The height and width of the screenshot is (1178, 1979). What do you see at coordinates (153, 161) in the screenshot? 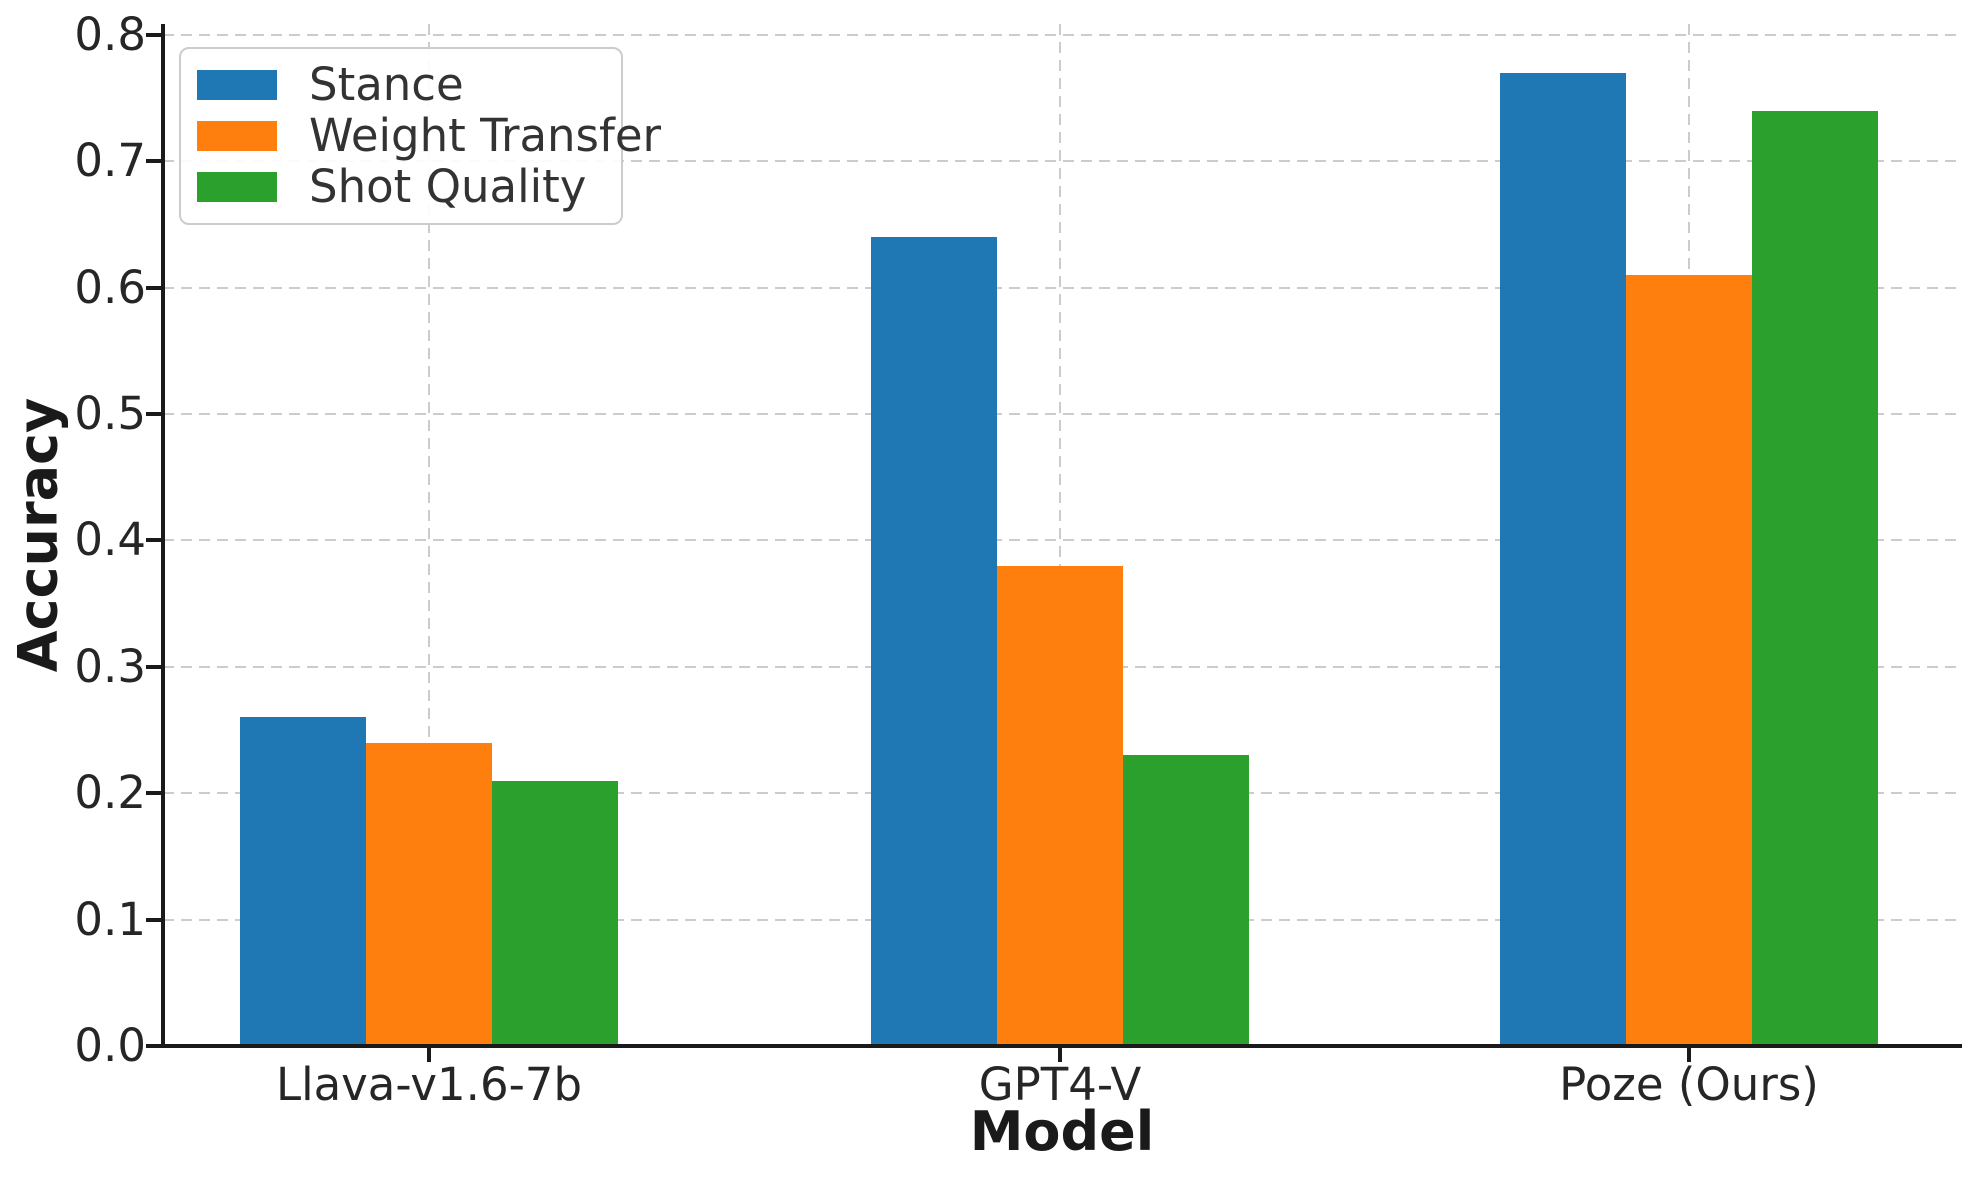
I see `y-tick-0.7` at bounding box center [153, 161].